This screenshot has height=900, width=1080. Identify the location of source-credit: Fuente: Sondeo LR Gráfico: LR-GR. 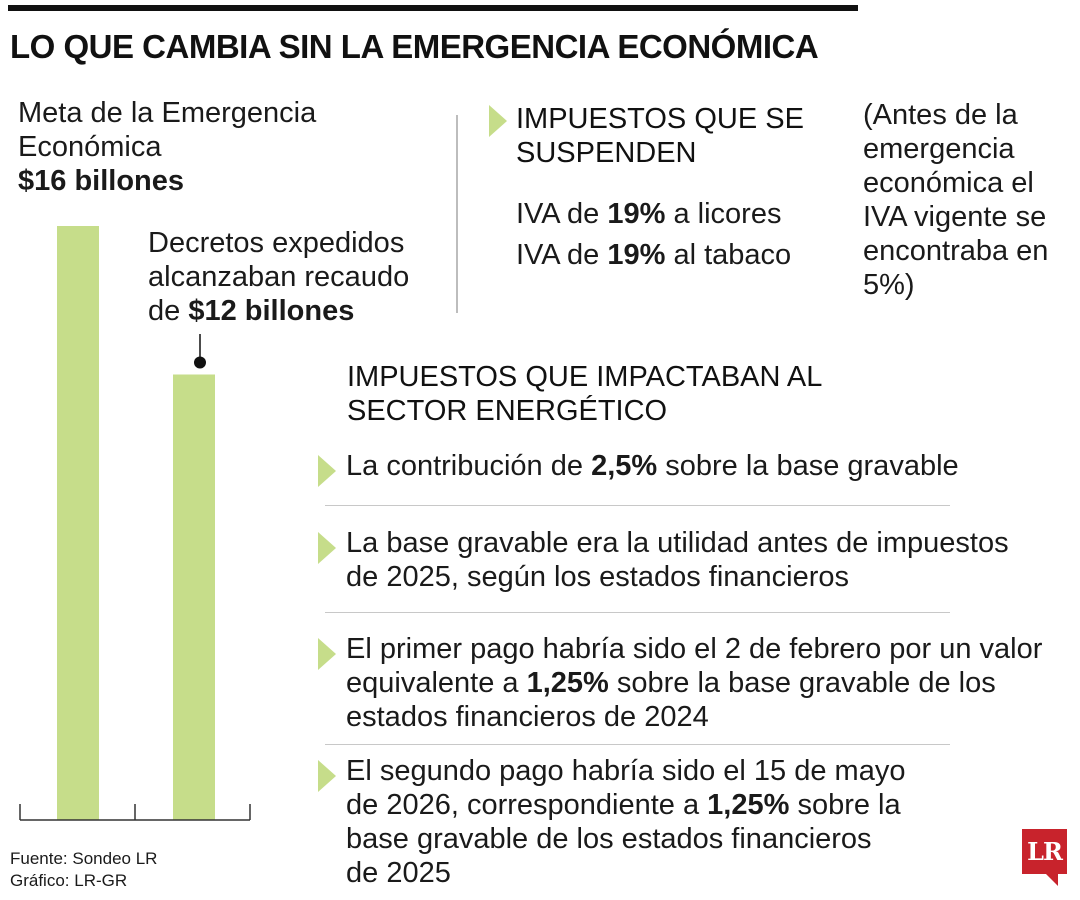
(135, 870).